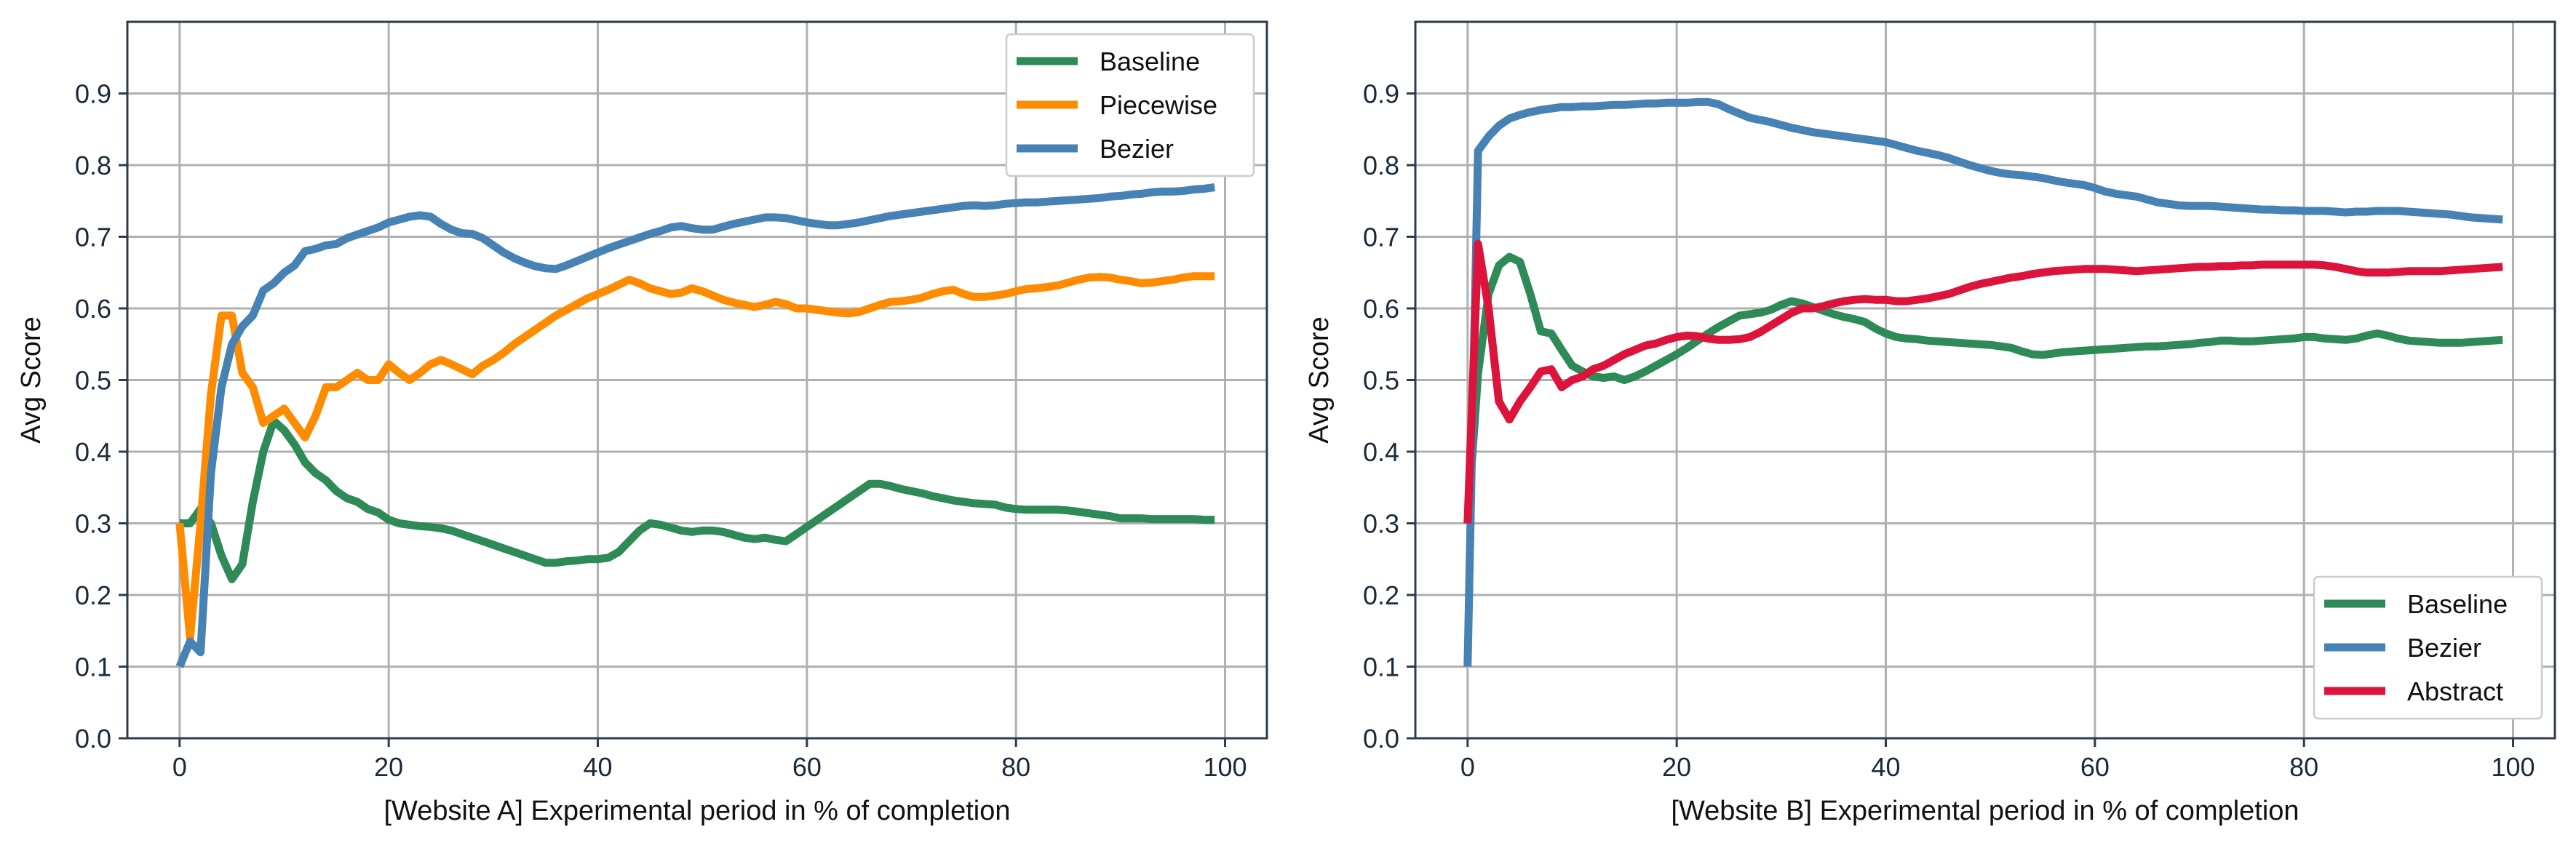 This screenshot has width=2576, height=851. I want to click on legend: Baseline Piecewise Bezier, so click(1130, 105).